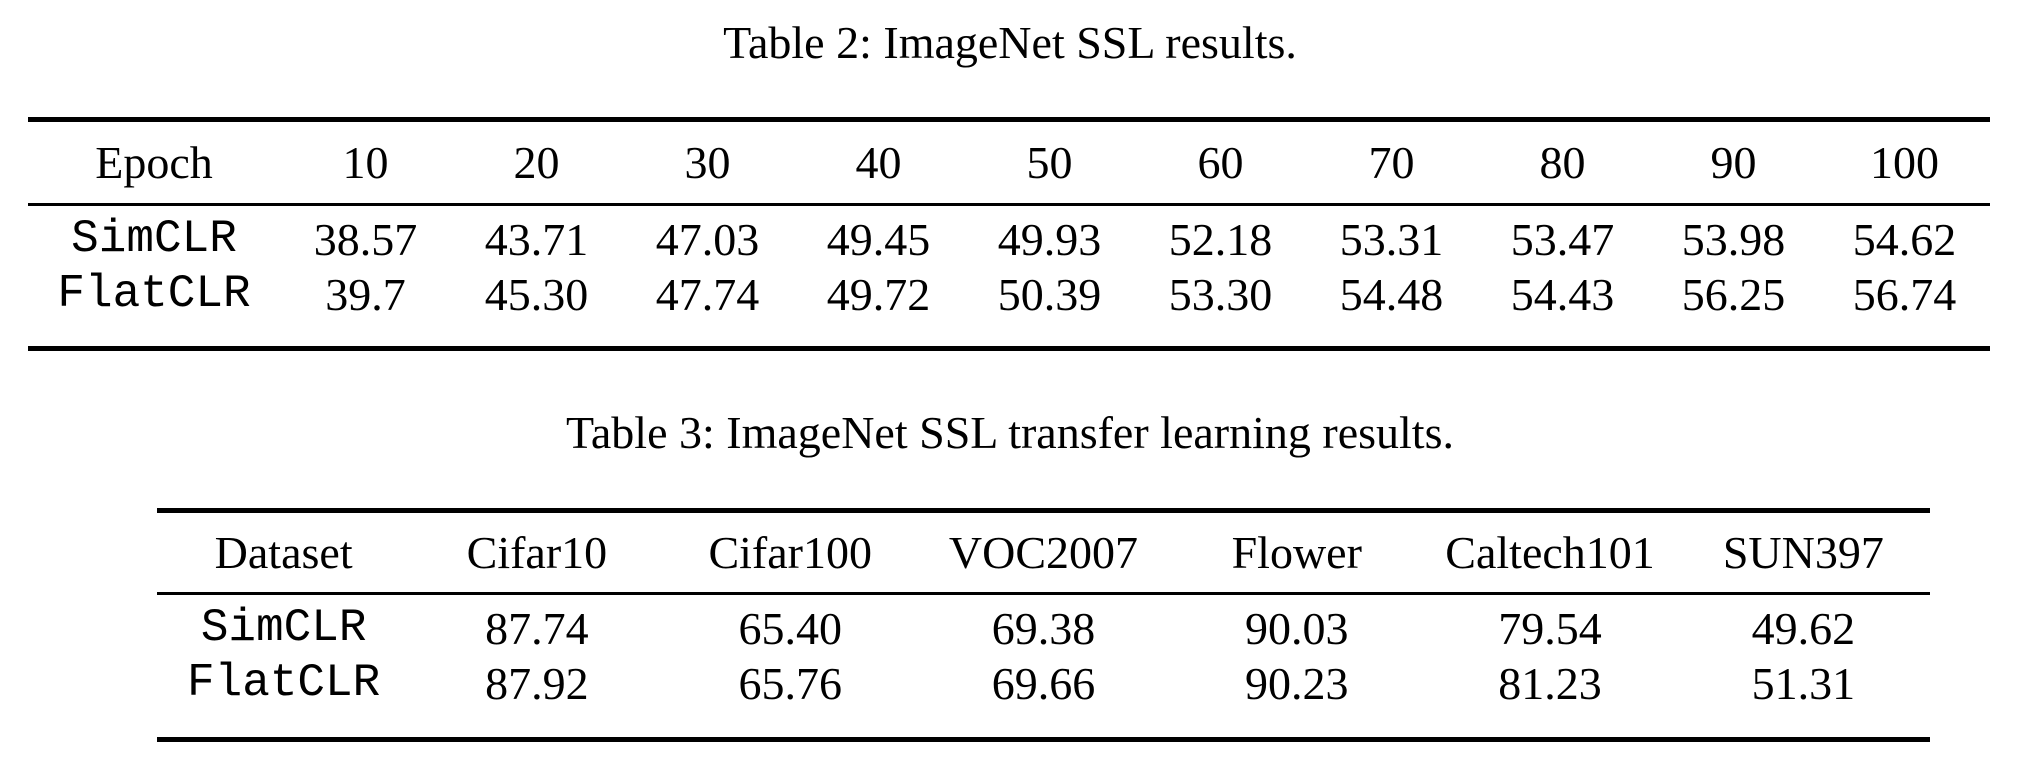  Describe the element at coordinates (1550, 628) in the screenshot. I see `table3-value-cell: 79.54` at that location.